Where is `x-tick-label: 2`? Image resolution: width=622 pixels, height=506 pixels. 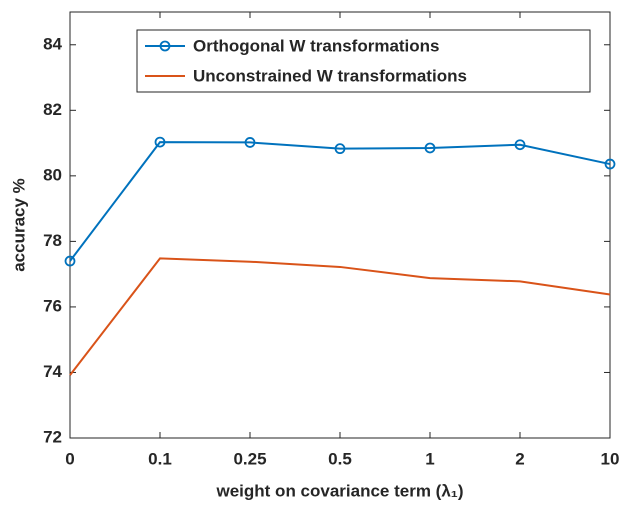 x-tick-label: 2 is located at coordinates (519, 458).